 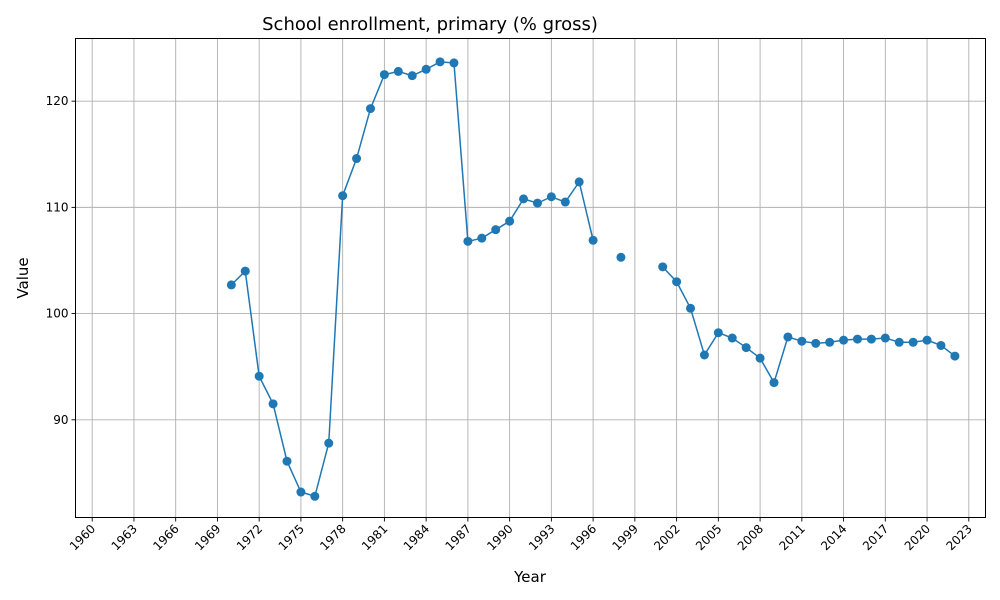 I want to click on x-tick-label: 1984, so click(x=416, y=537).